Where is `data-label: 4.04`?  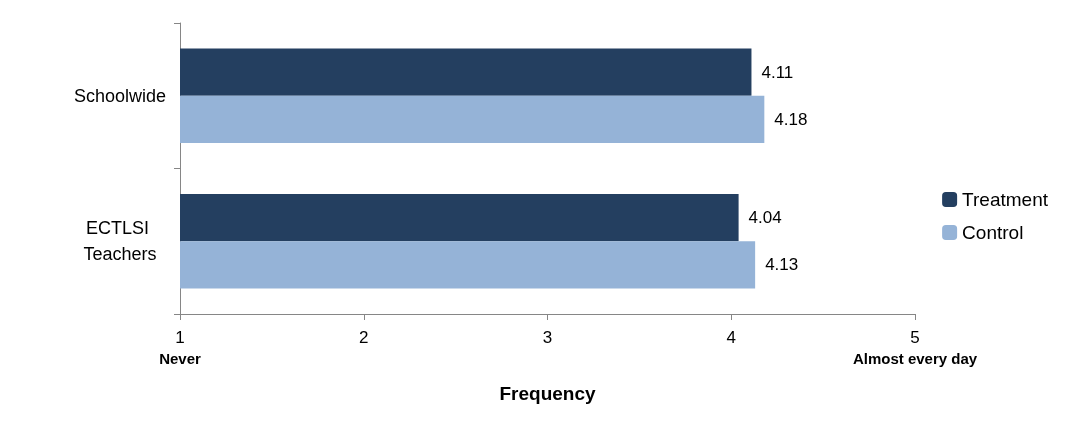
data-label: 4.04 is located at coordinates (765, 218).